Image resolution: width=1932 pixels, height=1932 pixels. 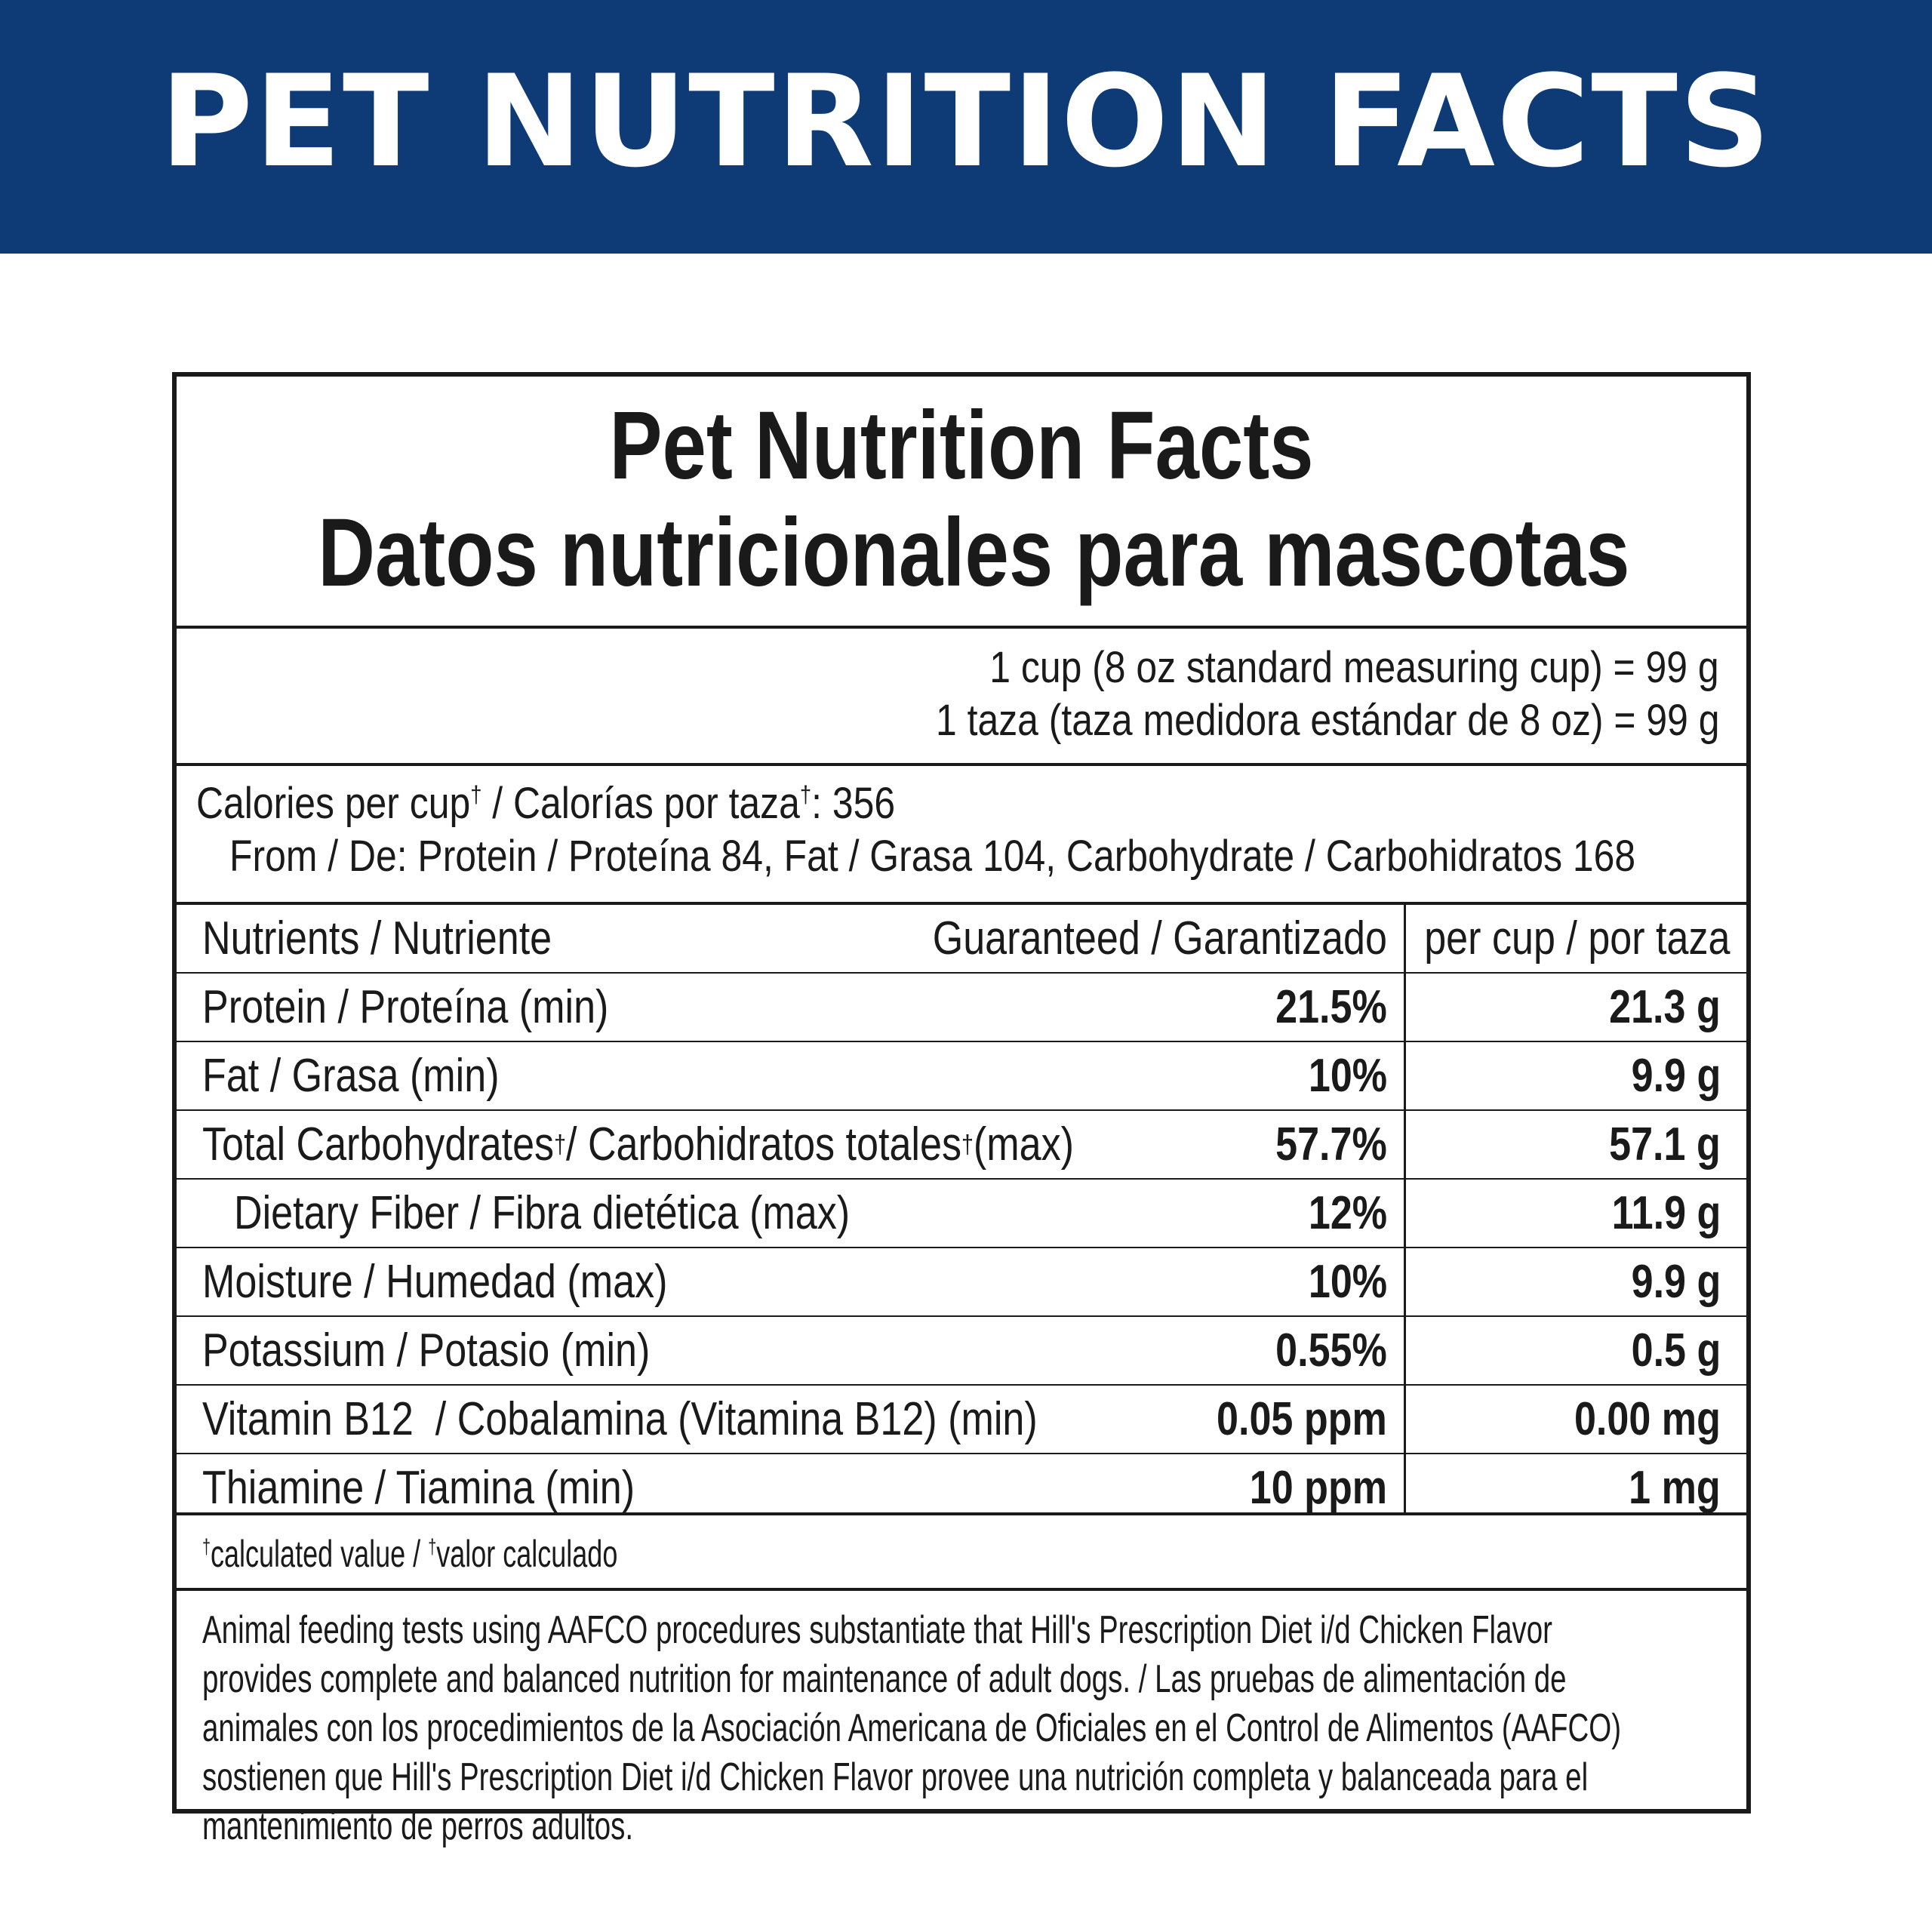 What do you see at coordinates (1665, 1144) in the screenshot?
I see `per-cup-value: 57.1 g` at bounding box center [1665, 1144].